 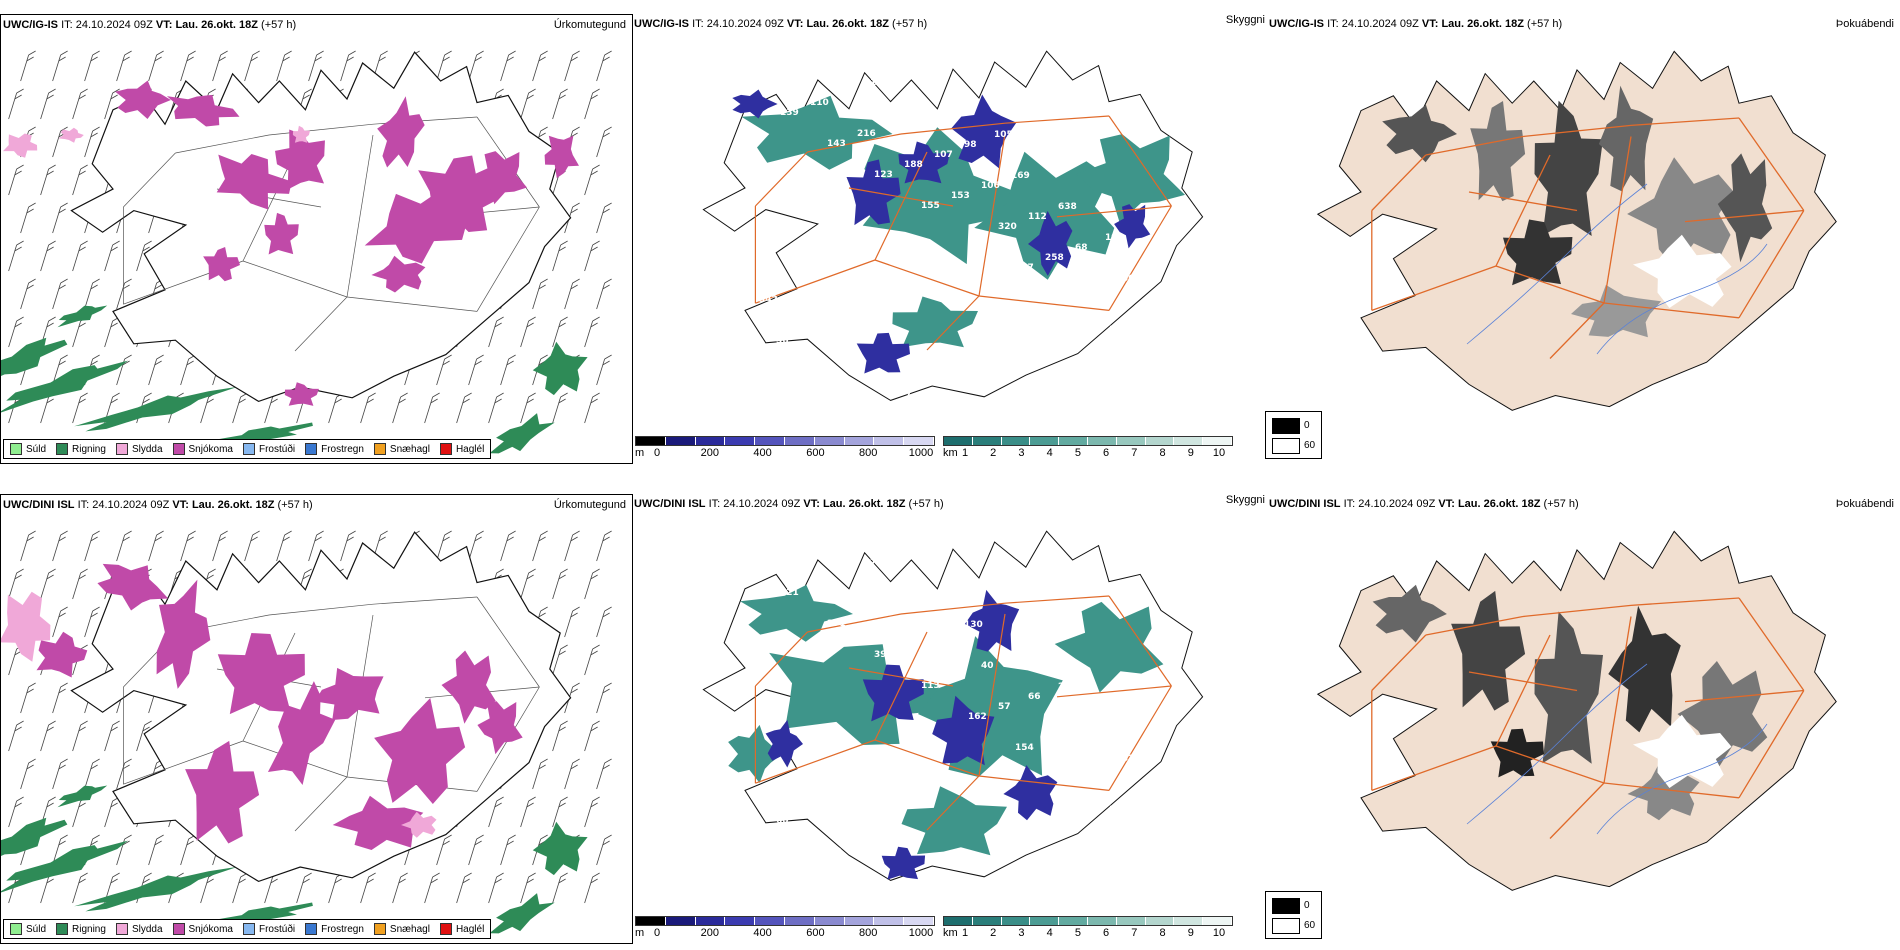 I want to click on visibility-value-label: 88, so click(x=769, y=872).